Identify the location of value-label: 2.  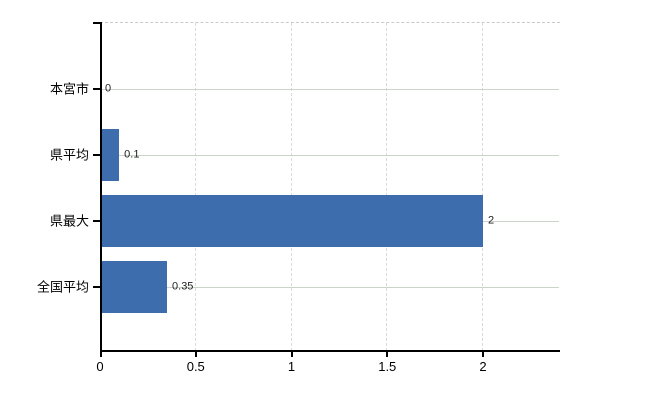
(491, 220).